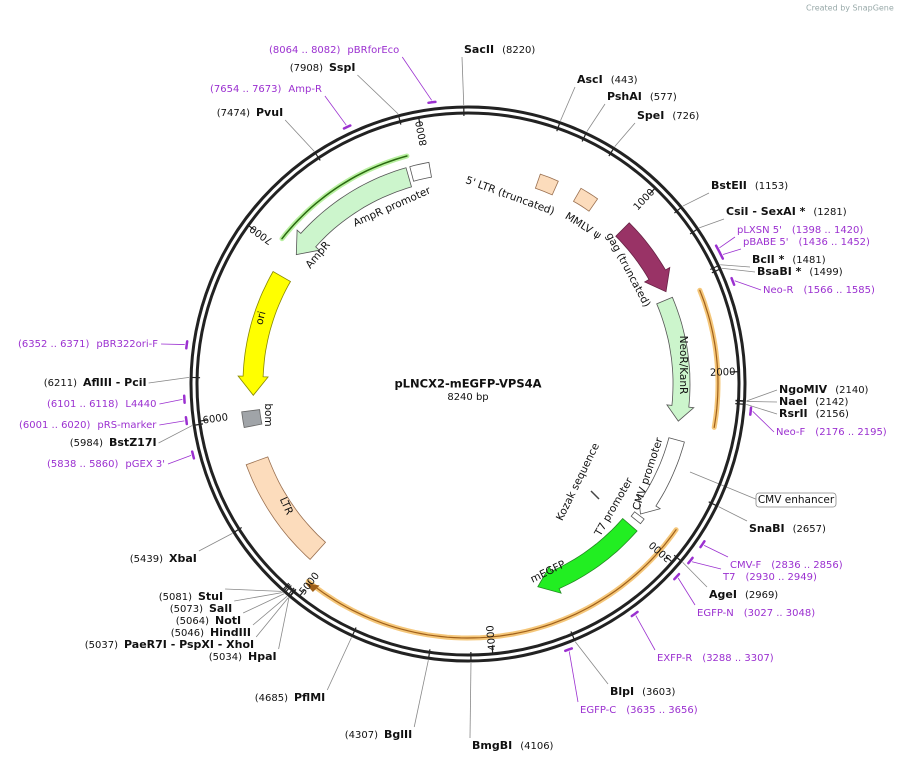 The height and width of the screenshot is (763, 904). I want to click on cmv-enhancer-box, so click(796, 500).